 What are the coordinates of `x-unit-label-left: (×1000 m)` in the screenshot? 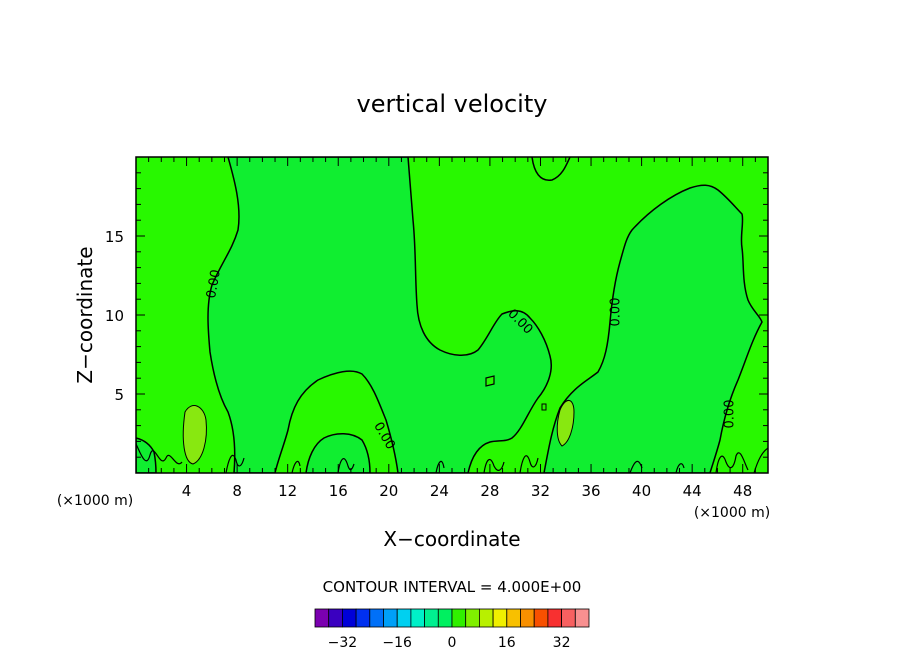 It's located at (95, 501).